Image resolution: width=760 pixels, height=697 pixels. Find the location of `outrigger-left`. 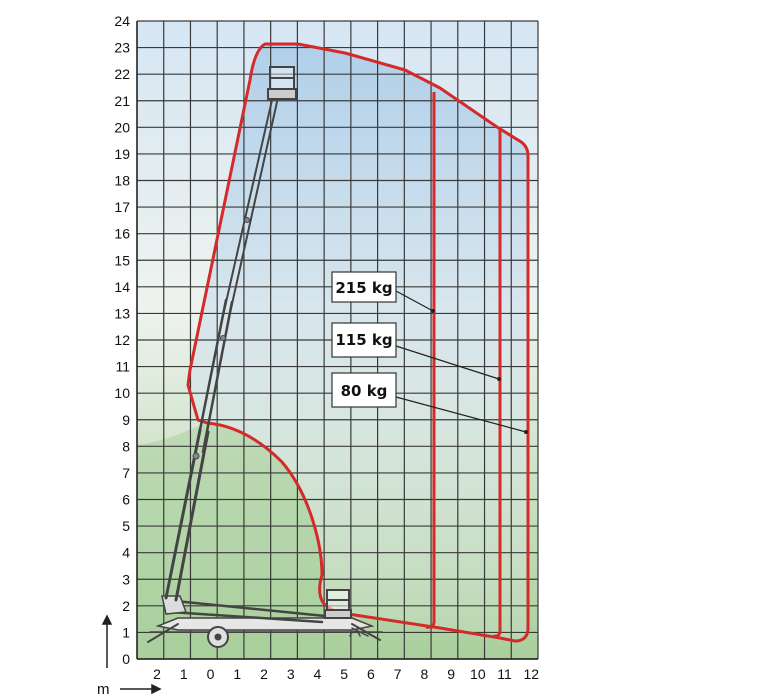

outrigger-left is located at coordinates (163, 633).